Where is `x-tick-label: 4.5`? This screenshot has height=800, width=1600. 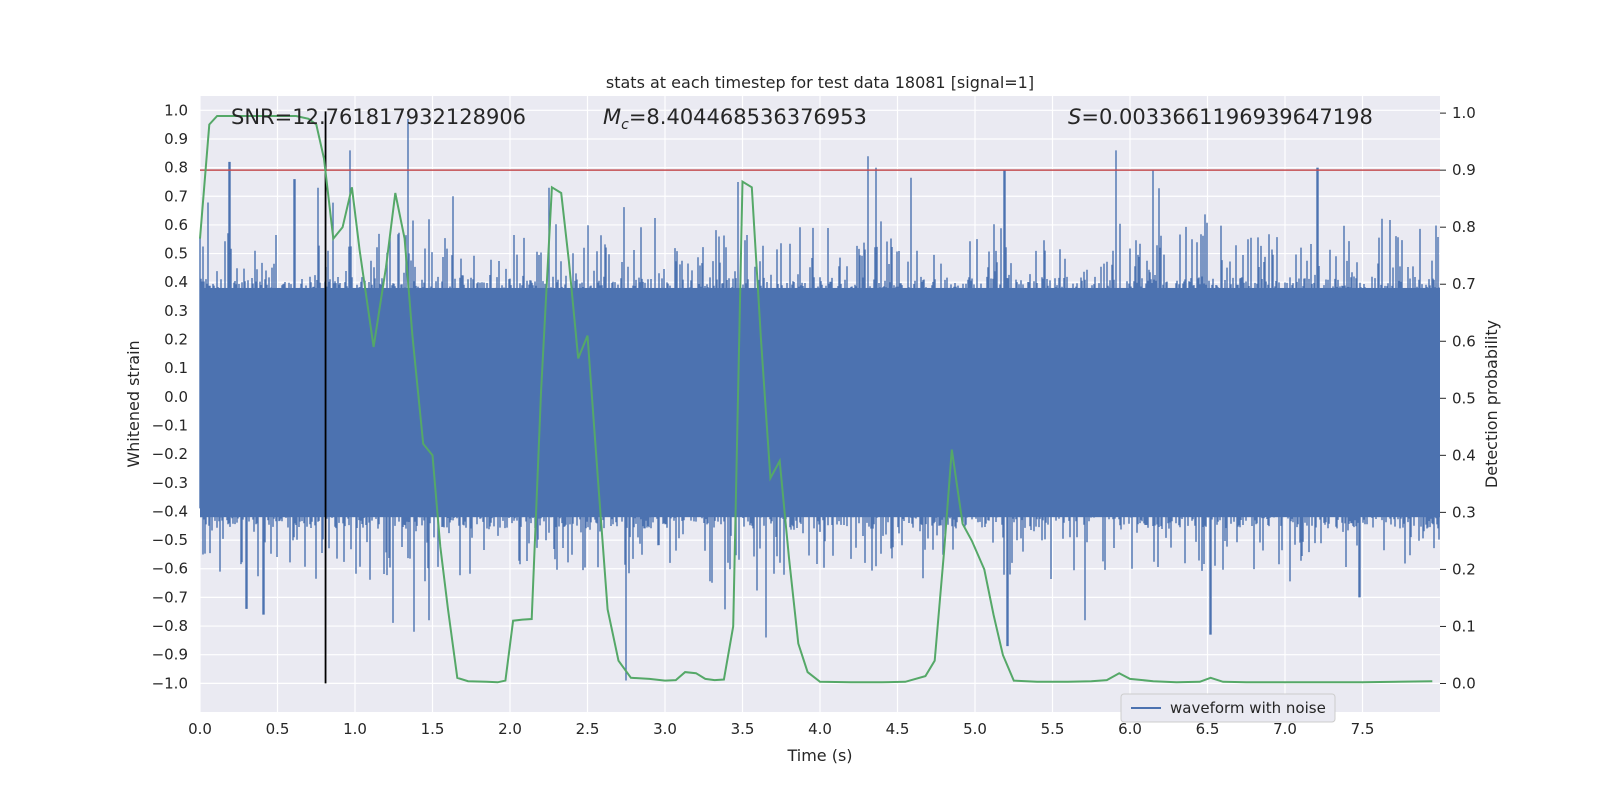
x-tick-label: 4.5 is located at coordinates (898, 729).